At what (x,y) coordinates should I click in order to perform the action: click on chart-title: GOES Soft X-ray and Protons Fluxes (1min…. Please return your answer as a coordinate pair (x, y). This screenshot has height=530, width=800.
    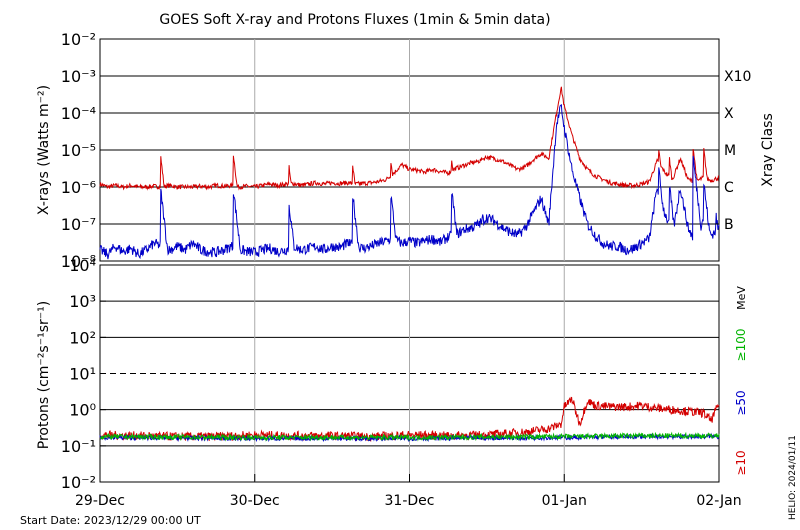
    Looking at the image, I should click on (354, 20).